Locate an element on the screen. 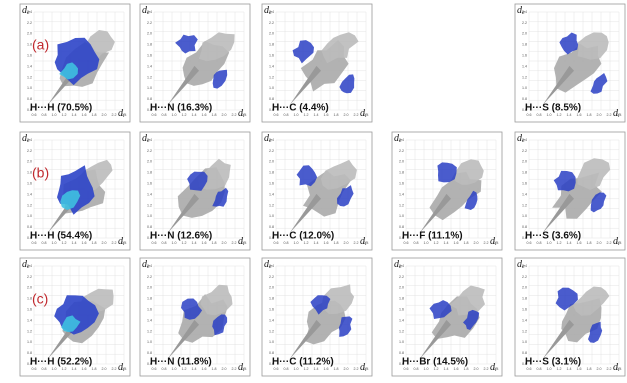  x-tick-label: 0.8 is located at coordinates (539, 369).